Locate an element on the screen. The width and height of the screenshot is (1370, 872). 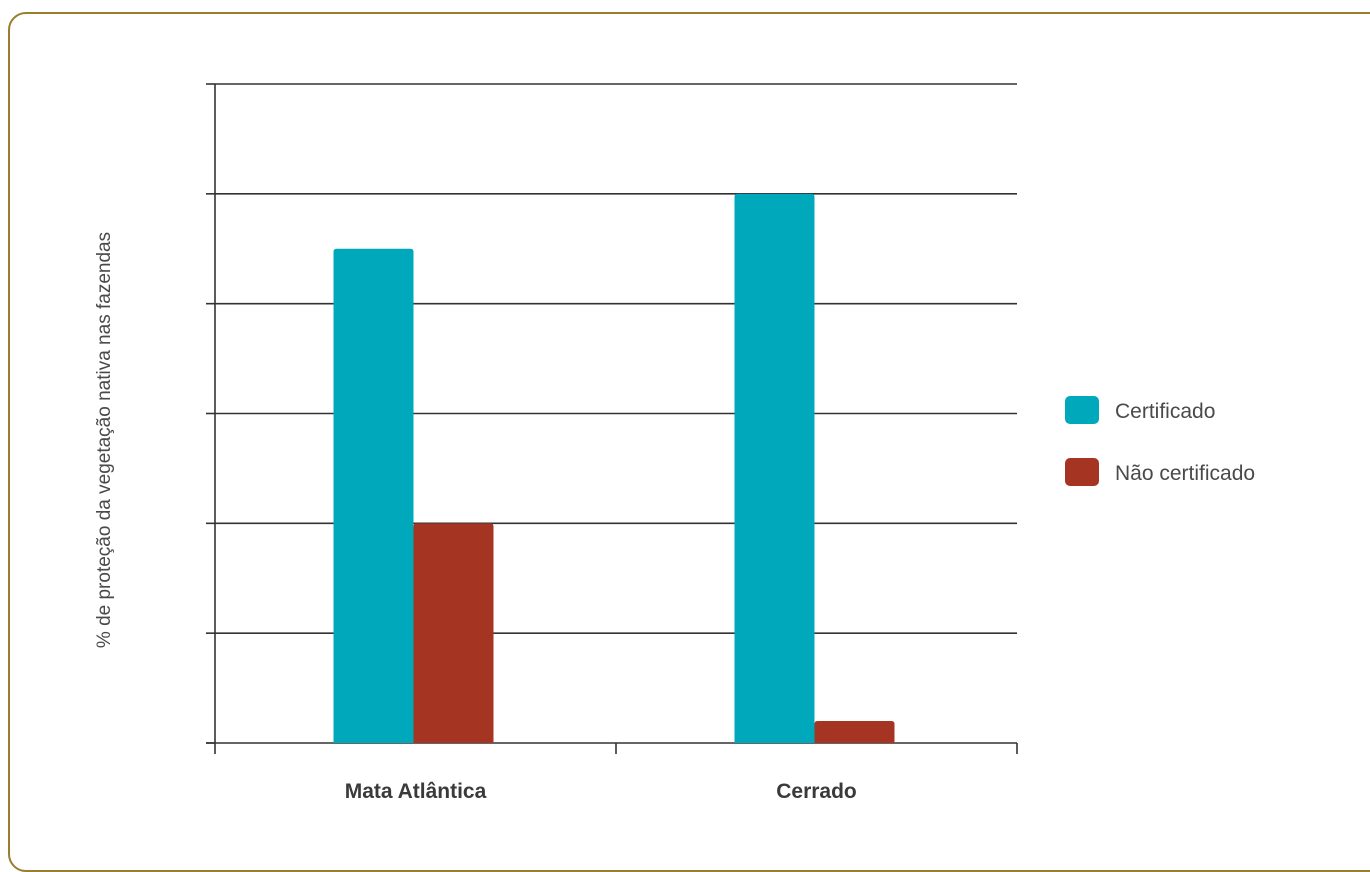
category-labels: Mata Atlântica Cerrado is located at coordinates (601, 791).